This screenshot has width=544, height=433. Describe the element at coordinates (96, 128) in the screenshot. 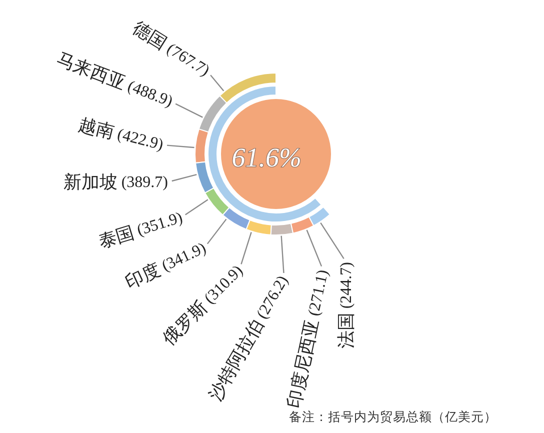

I see `slice-label: 越南` at that location.